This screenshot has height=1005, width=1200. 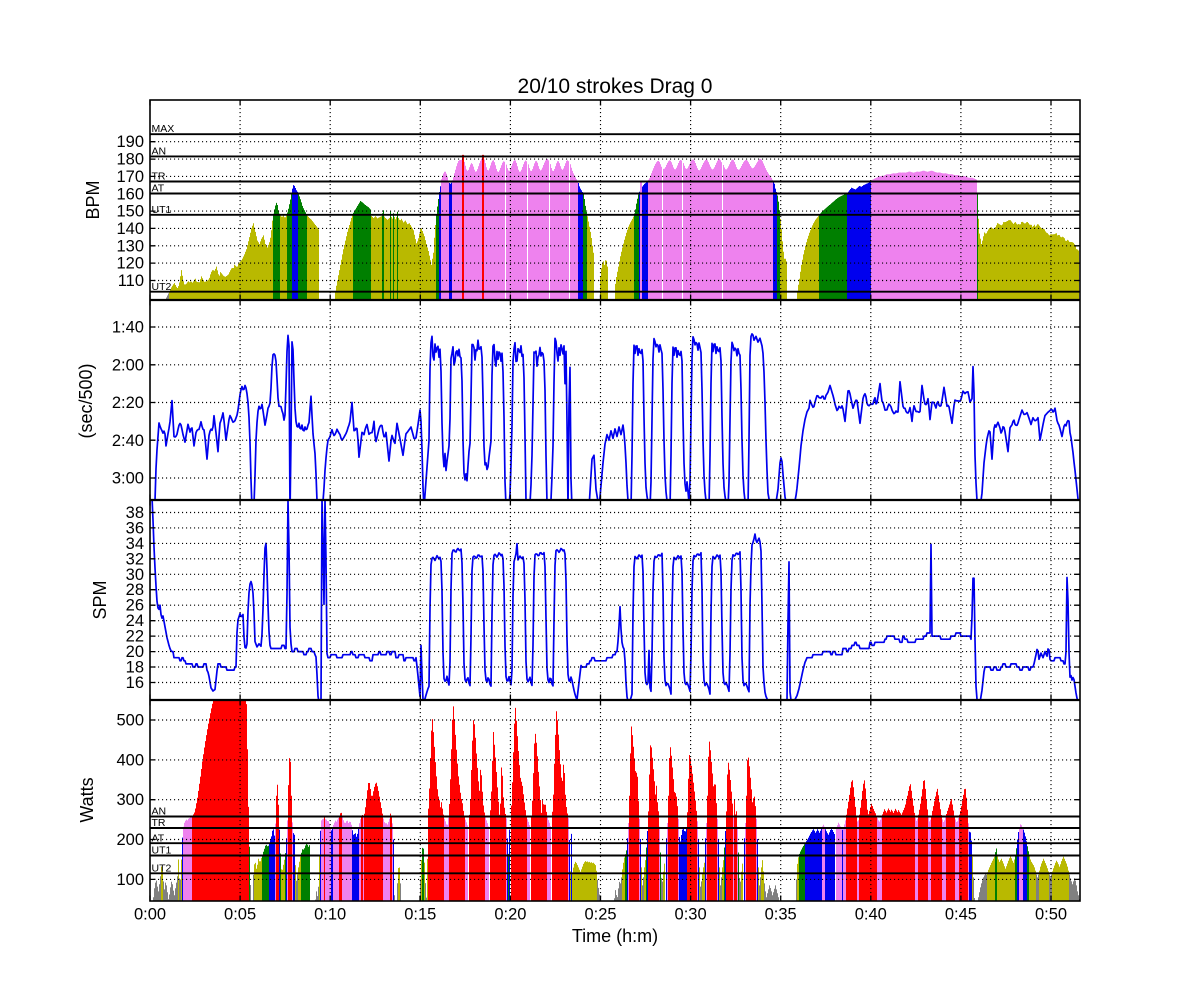 What do you see at coordinates (135, 683) in the screenshot?
I see `svg-text: 16` at bounding box center [135, 683].